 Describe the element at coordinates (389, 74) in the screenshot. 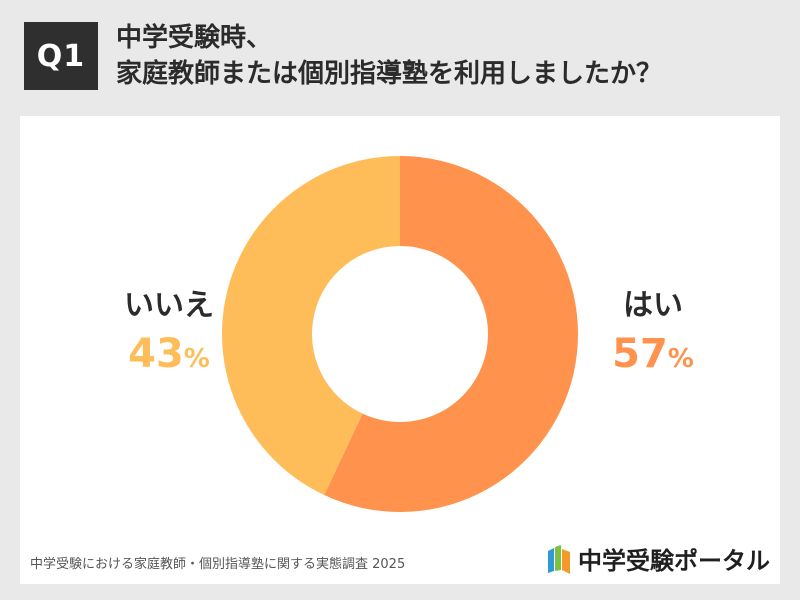

I see `question-title-line-2: 家庭教師または個別指導塾を利用しましたか？` at that location.